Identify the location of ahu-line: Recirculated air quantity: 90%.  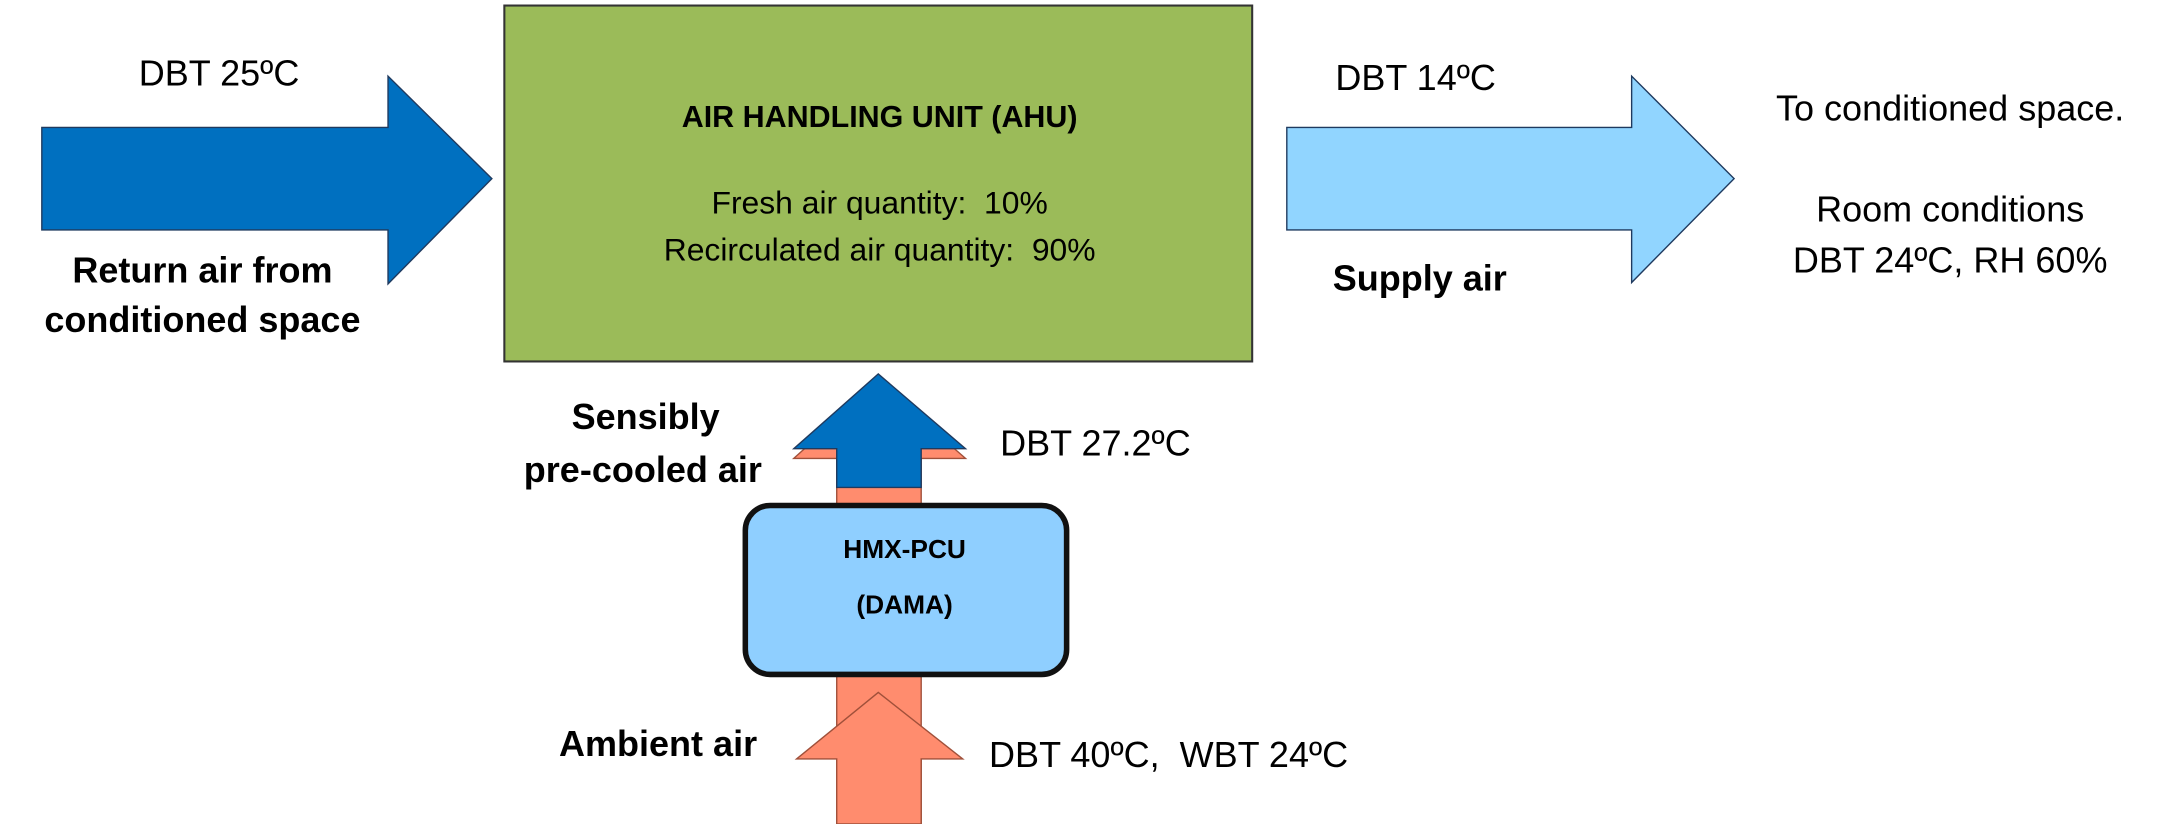
(880, 249).